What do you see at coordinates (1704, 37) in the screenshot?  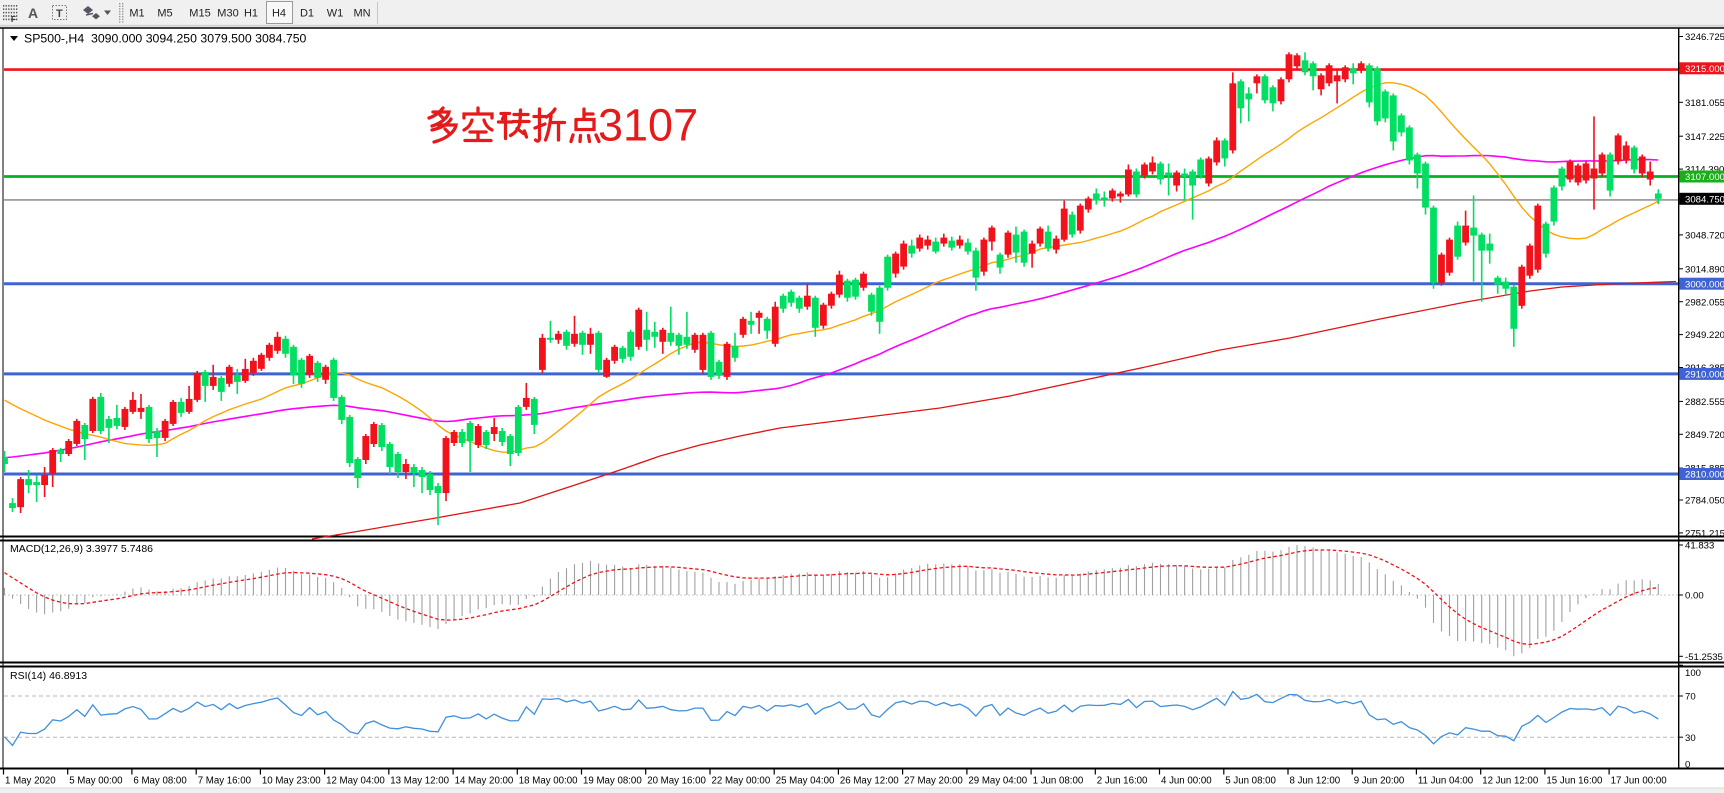 I see `svg-text: 3246.725` at bounding box center [1704, 37].